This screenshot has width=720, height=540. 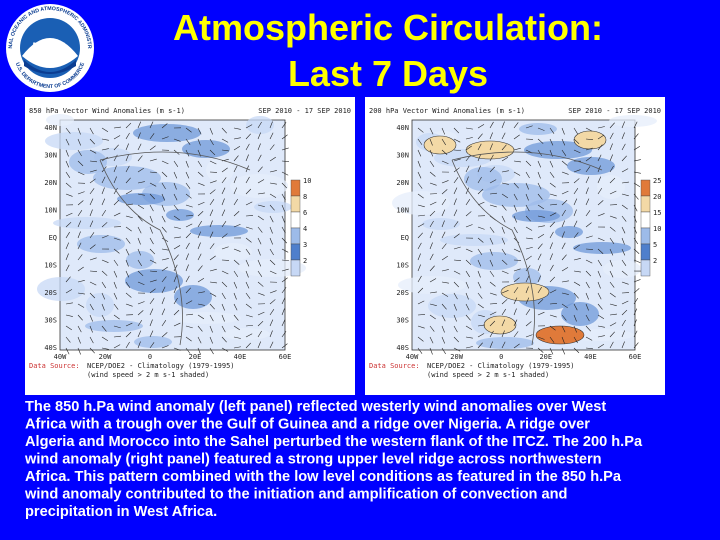 What do you see at coordinates (501, 357) in the screenshot?
I see `lon-label: 0` at bounding box center [501, 357].